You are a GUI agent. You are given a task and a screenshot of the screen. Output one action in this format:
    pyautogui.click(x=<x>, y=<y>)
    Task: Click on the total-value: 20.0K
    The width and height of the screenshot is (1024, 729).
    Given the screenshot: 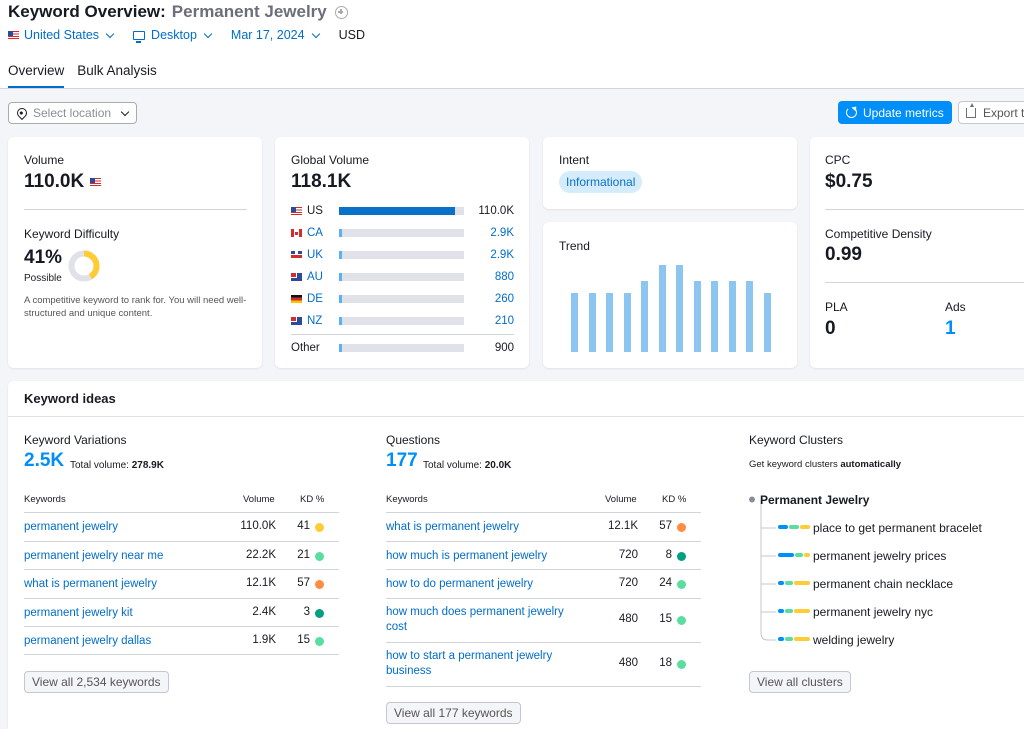 What is the action you would take?
    pyautogui.click(x=498, y=465)
    